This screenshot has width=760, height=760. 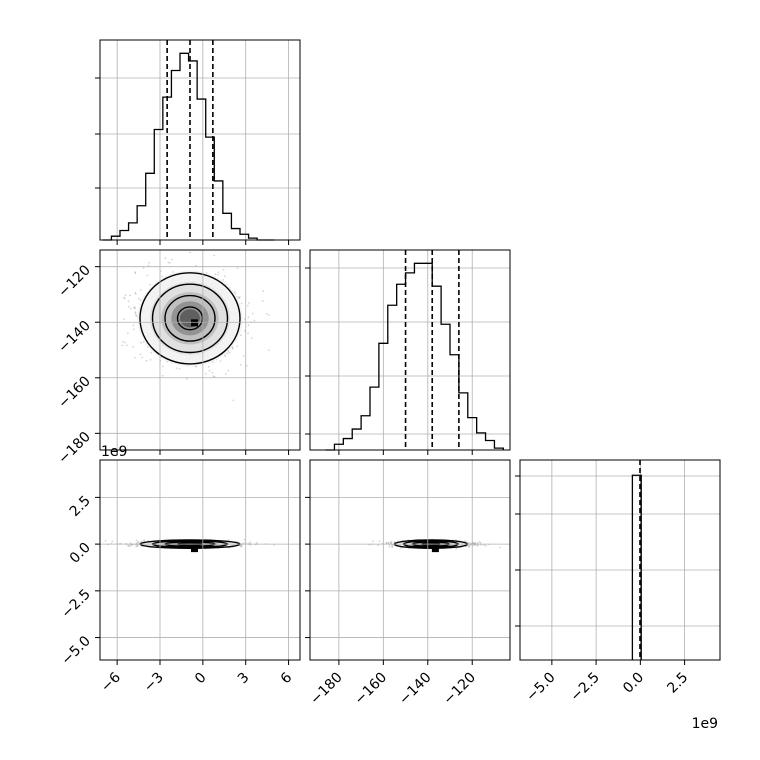 What do you see at coordinates (326, 689) in the screenshot?
I see `col1-xtick-label-0: −180` at bounding box center [326, 689].